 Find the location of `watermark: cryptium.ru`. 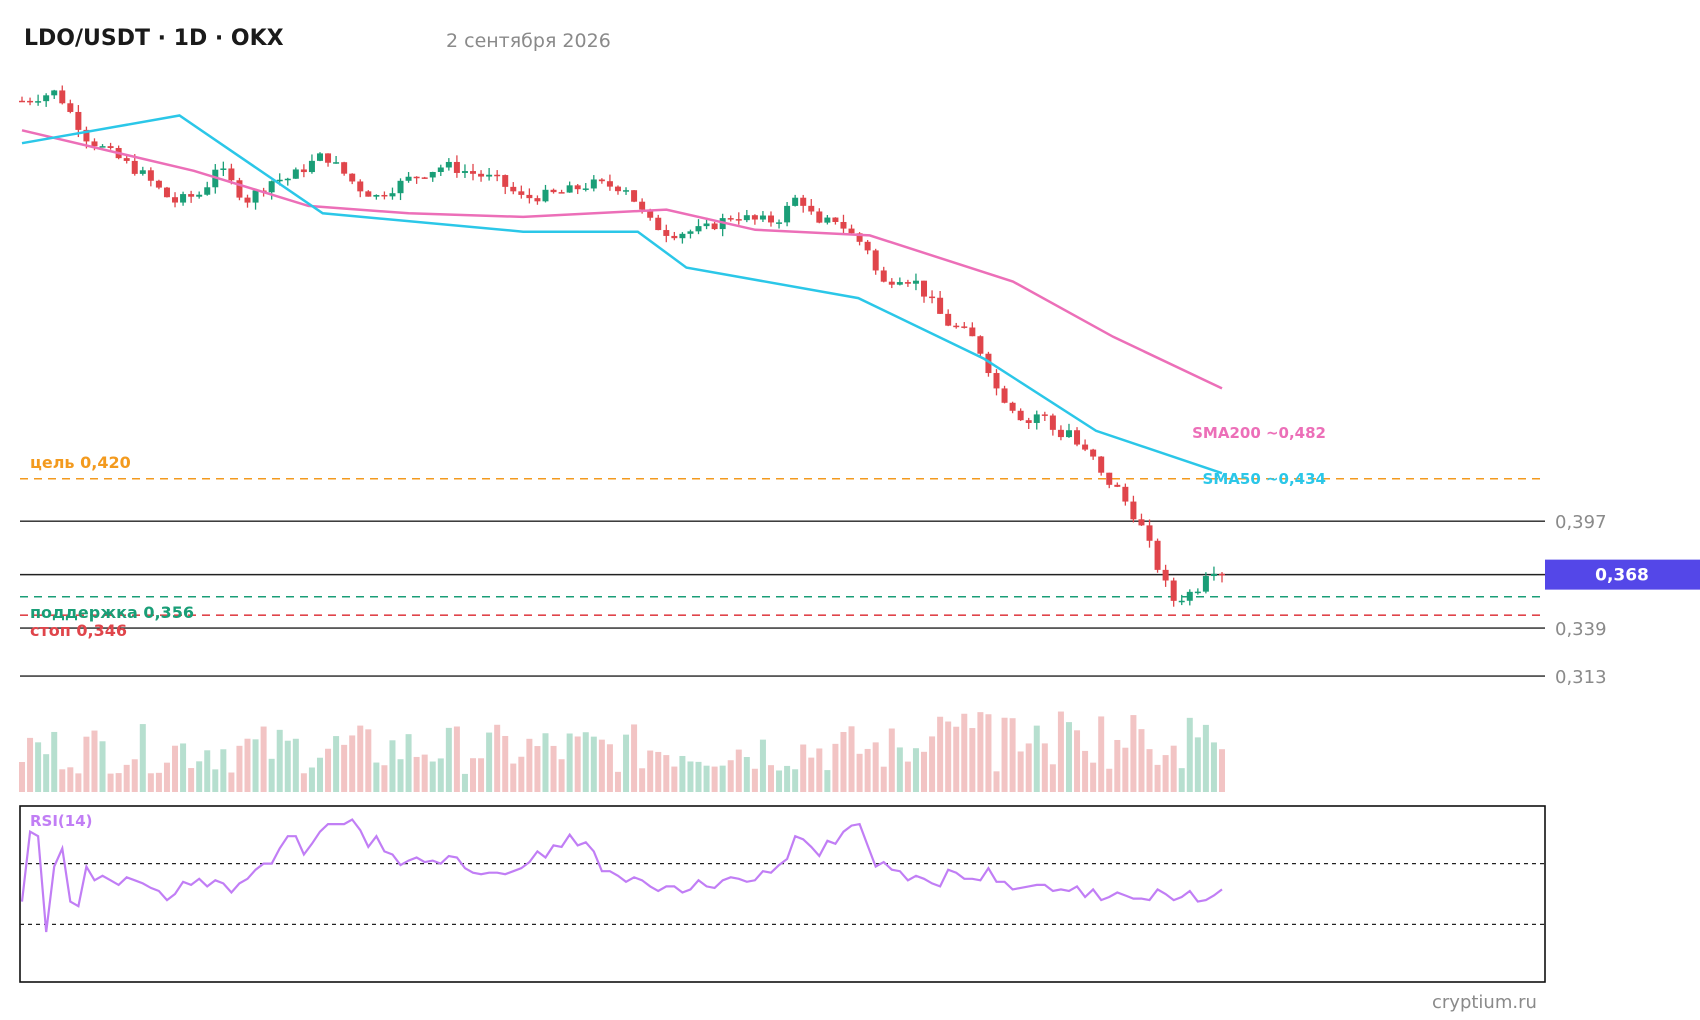

watermark: cryptium.ru is located at coordinates (1484, 1002).